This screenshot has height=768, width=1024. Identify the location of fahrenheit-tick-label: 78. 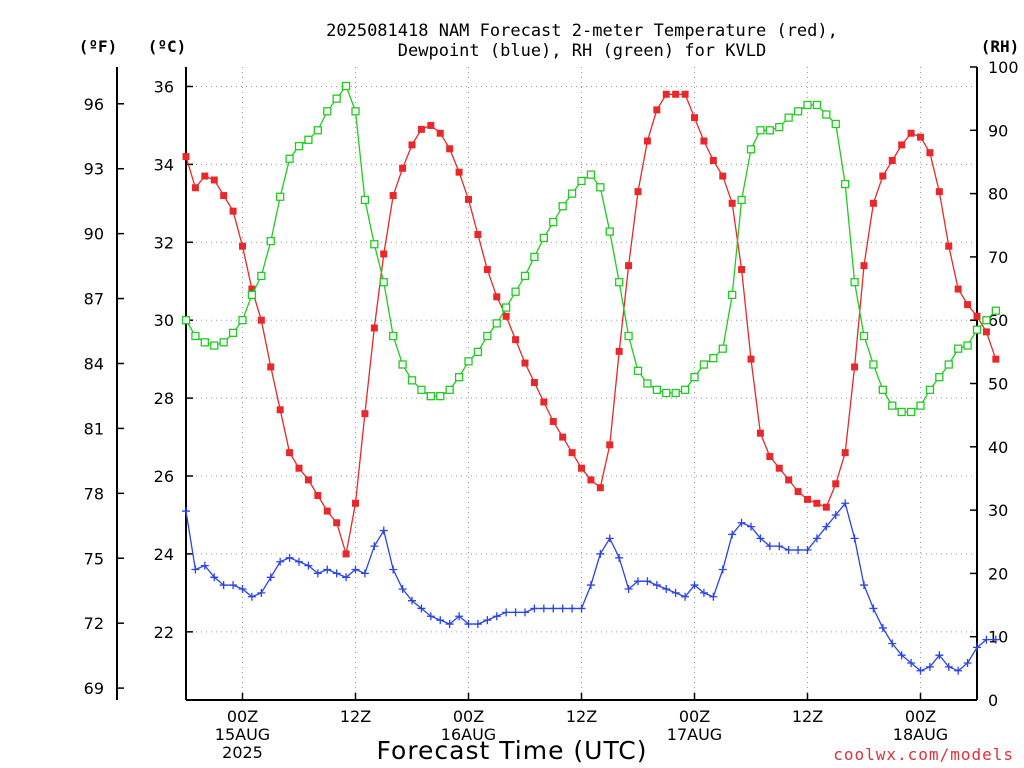
(94, 493).